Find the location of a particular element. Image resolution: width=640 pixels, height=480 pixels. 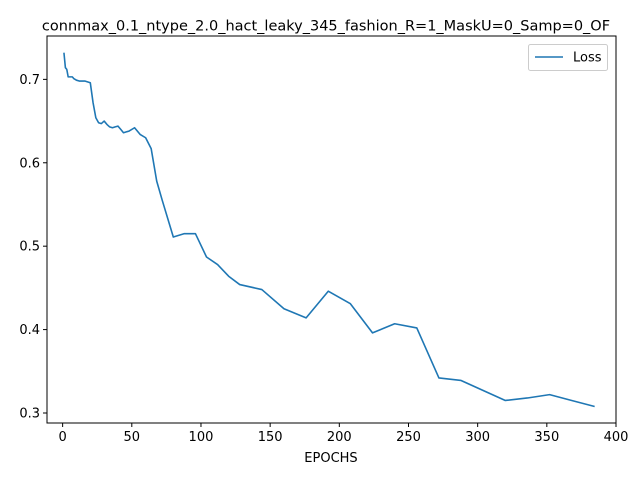

y-tick-label: 0.6 is located at coordinates (29, 163).